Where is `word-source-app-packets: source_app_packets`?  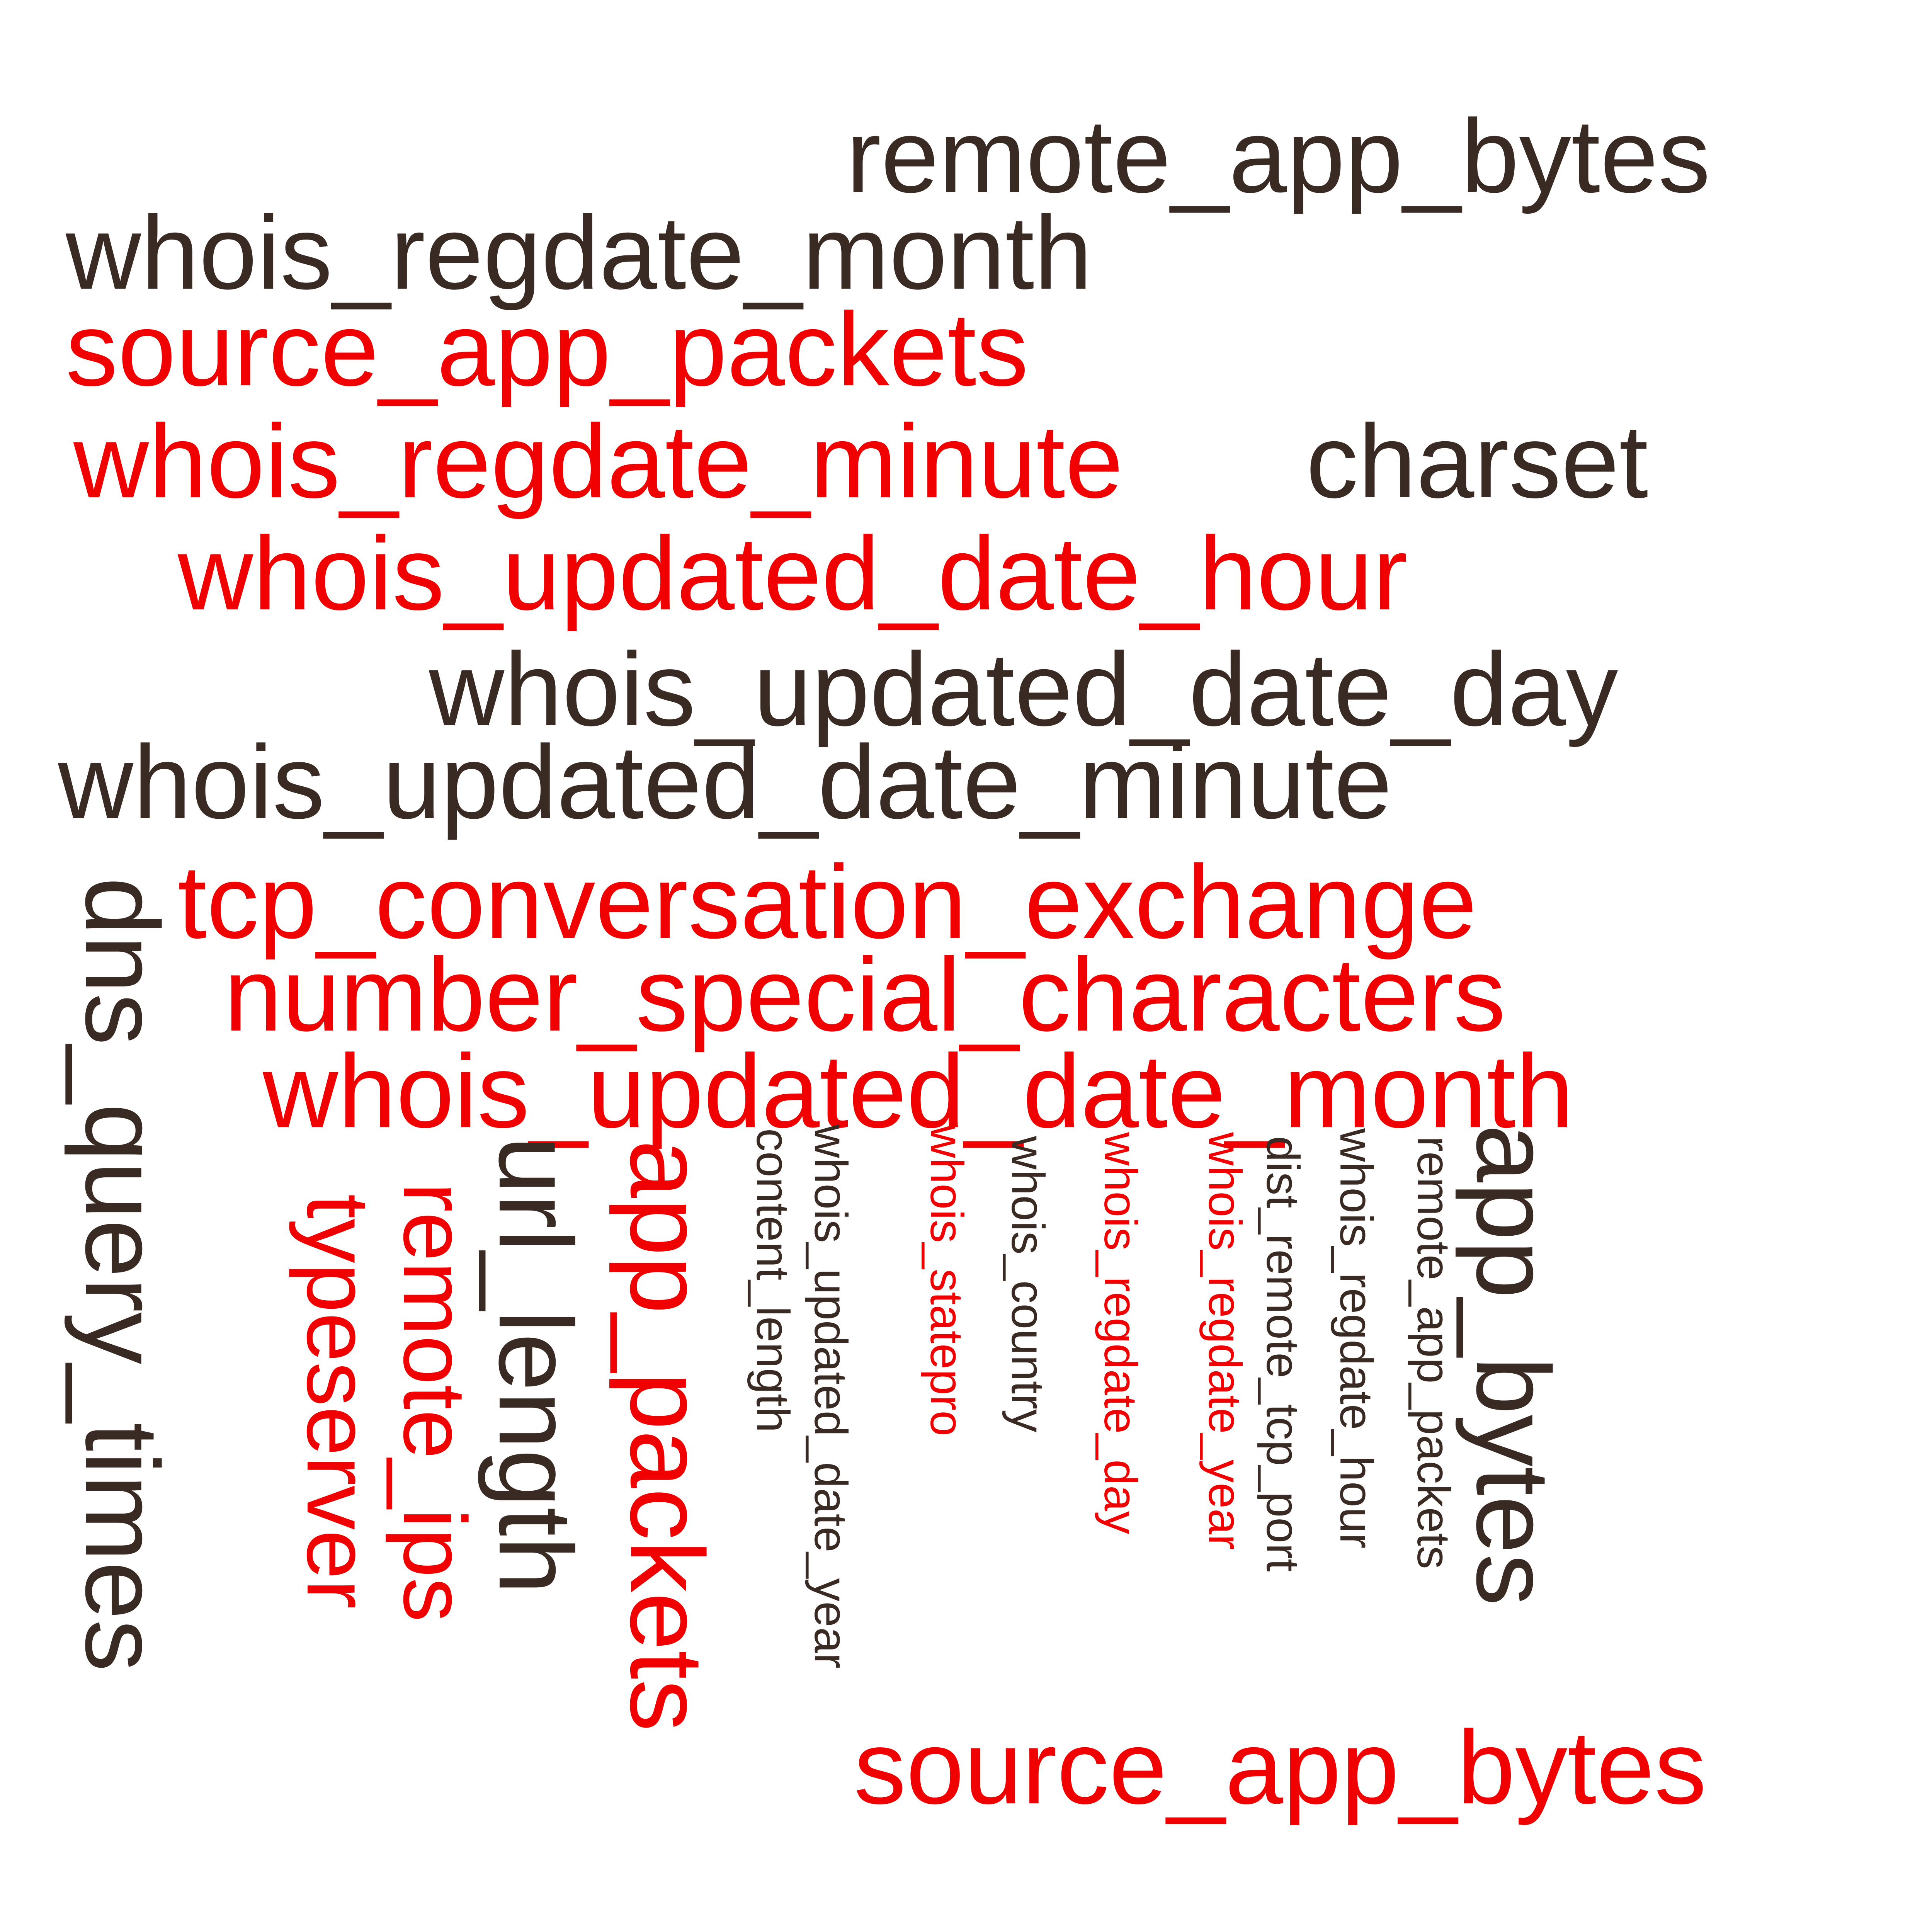
word-source-app-packets: source_app_packets is located at coordinates (547, 349).